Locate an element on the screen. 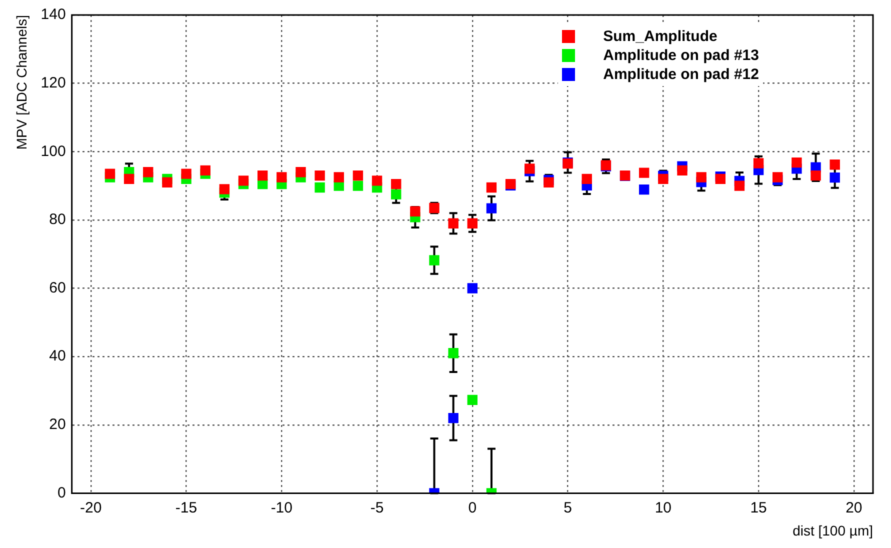  x-tick-label: 15 is located at coordinates (758, 507).